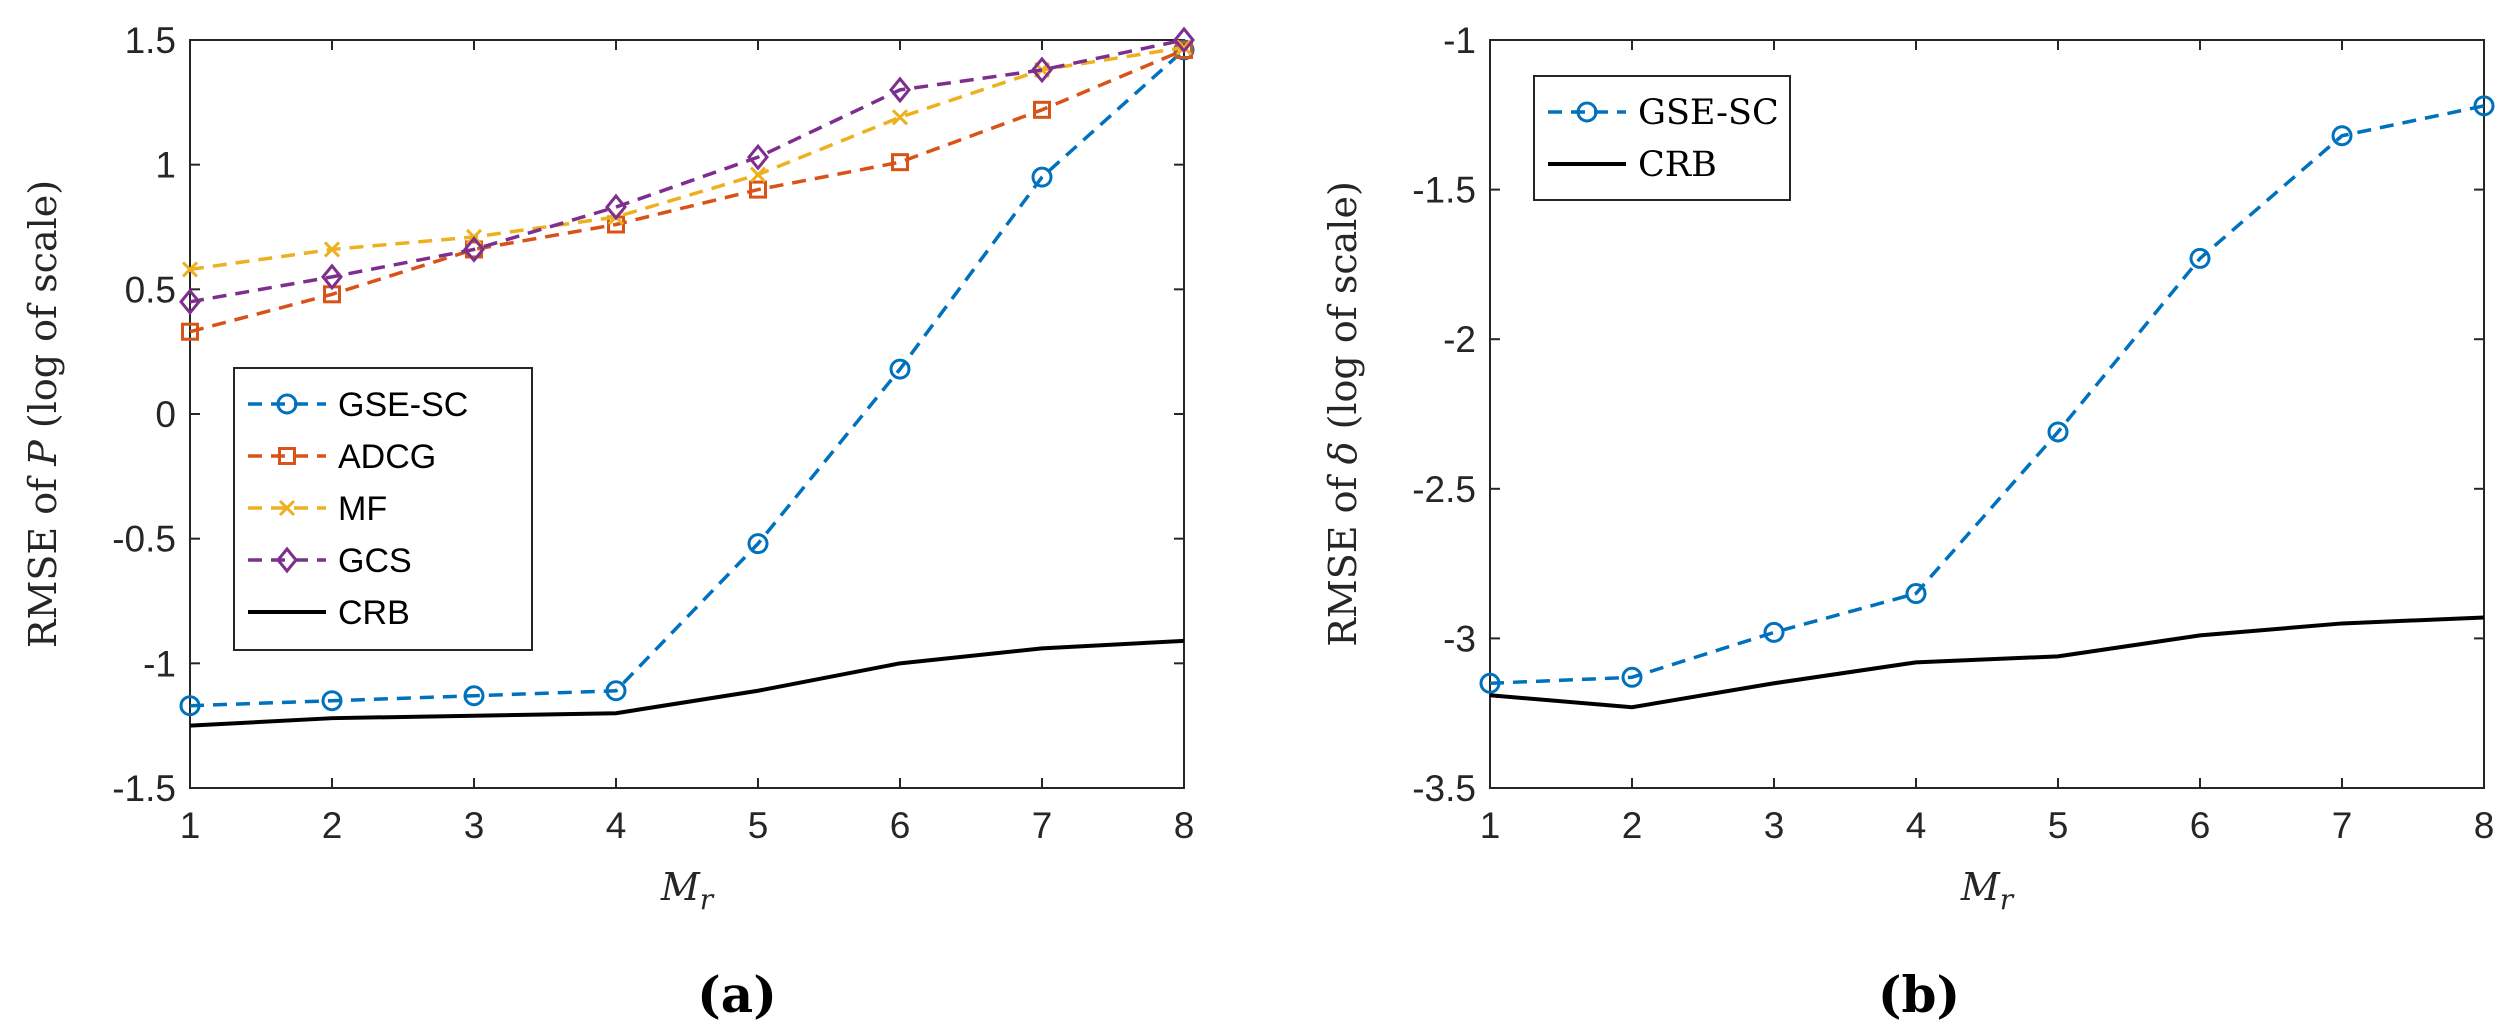 This screenshot has height=1034, width=2514. I want to click on series-line-adcg, so click(687, 191).